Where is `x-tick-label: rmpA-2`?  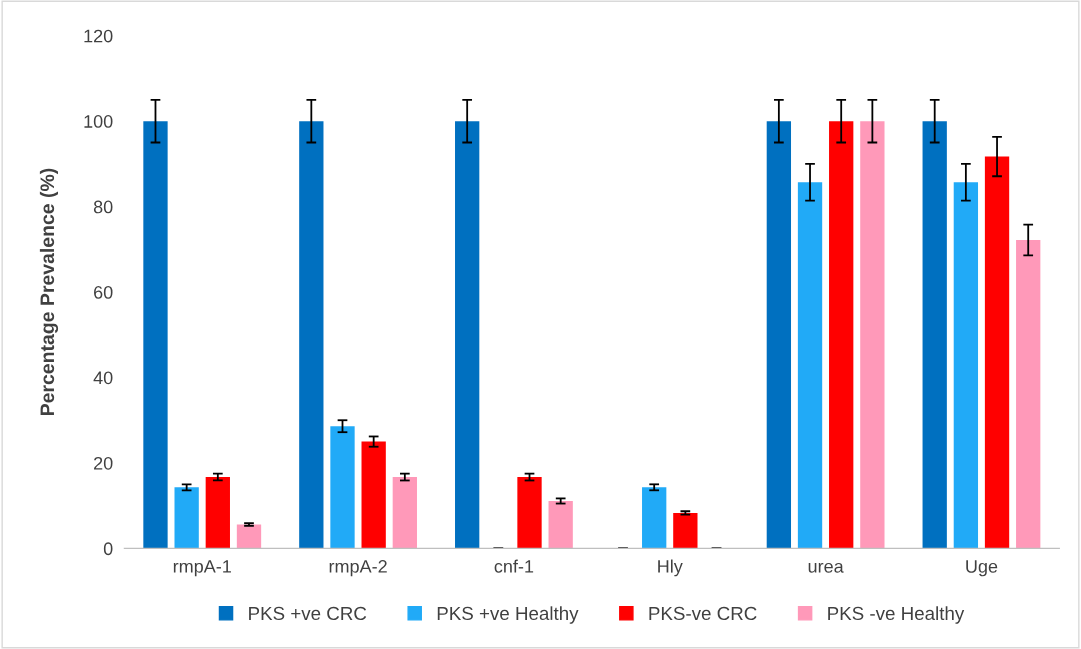 x-tick-label: rmpA-2 is located at coordinates (358, 568).